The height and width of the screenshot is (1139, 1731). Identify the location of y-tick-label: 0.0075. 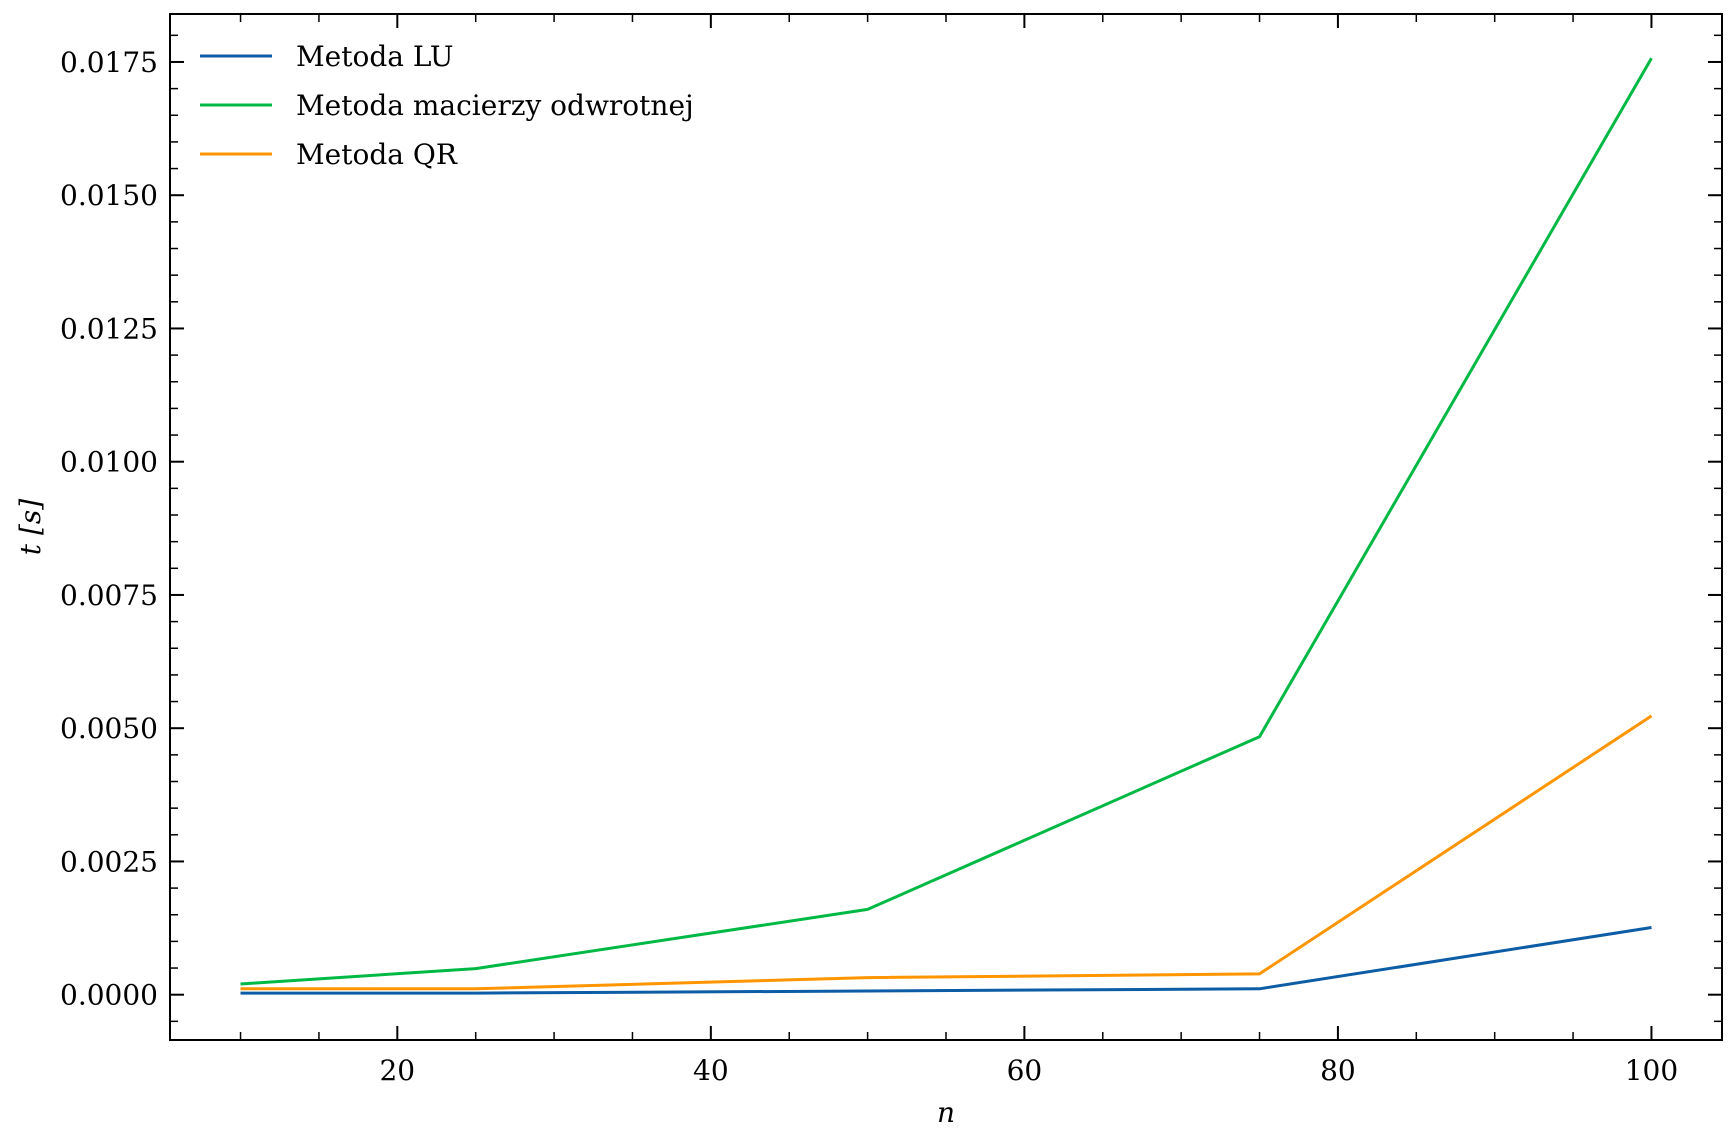
(109, 595).